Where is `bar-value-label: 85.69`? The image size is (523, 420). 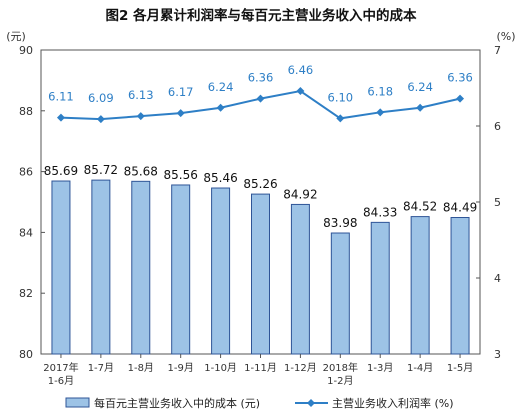 bar-value-label: 85.69 is located at coordinates (61, 171).